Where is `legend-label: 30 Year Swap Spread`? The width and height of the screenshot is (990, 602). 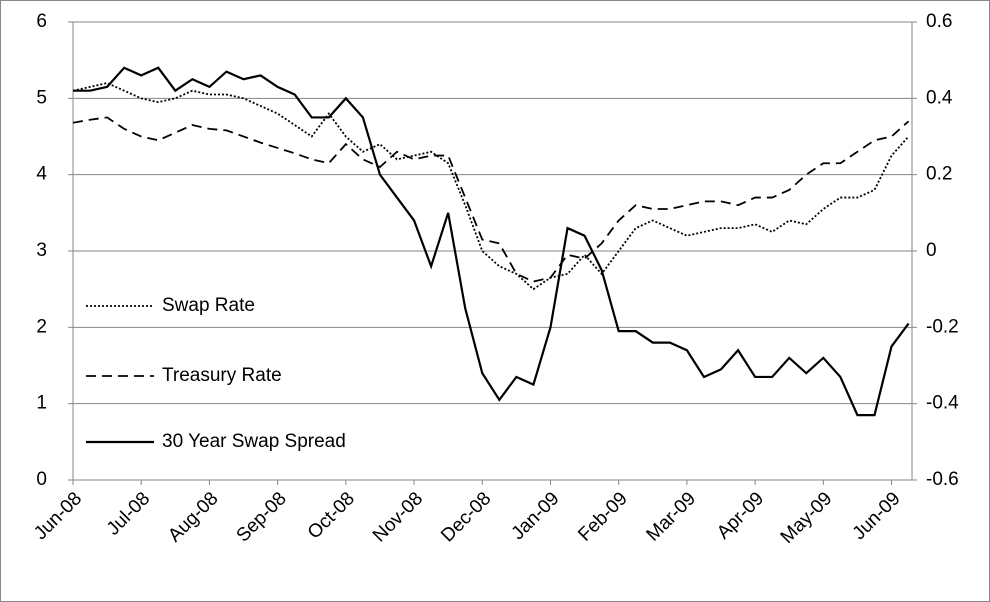
legend-label: 30 Year Swap Spread is located at coordinates (254, 441).